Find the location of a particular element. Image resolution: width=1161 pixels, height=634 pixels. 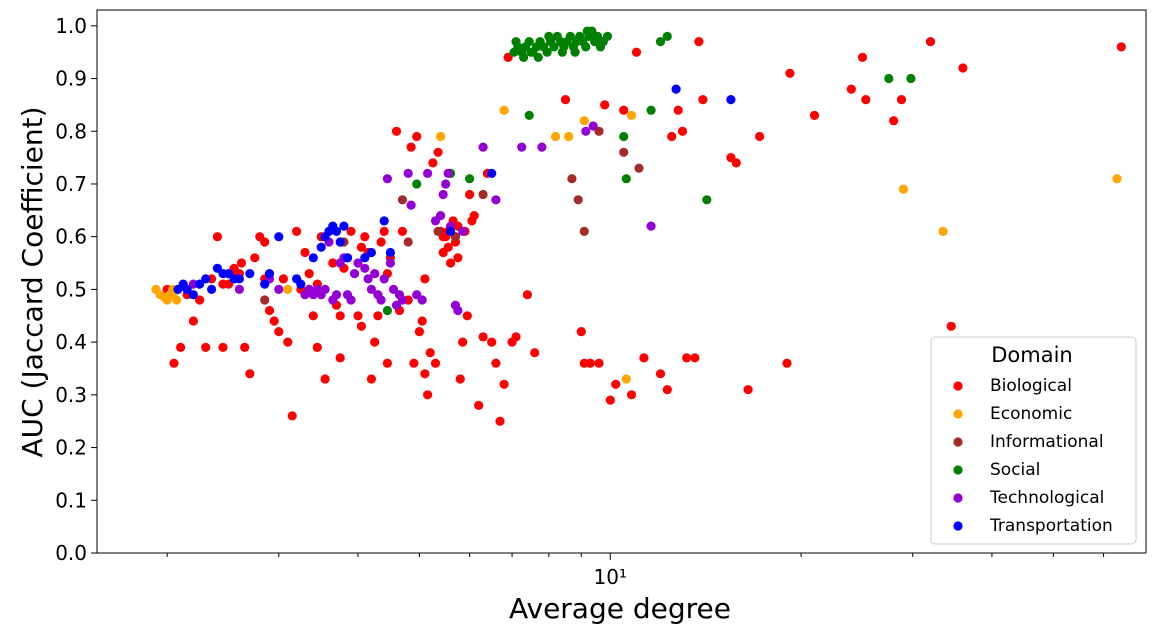

legend-marker-informational is located at coordinates (958, 442).